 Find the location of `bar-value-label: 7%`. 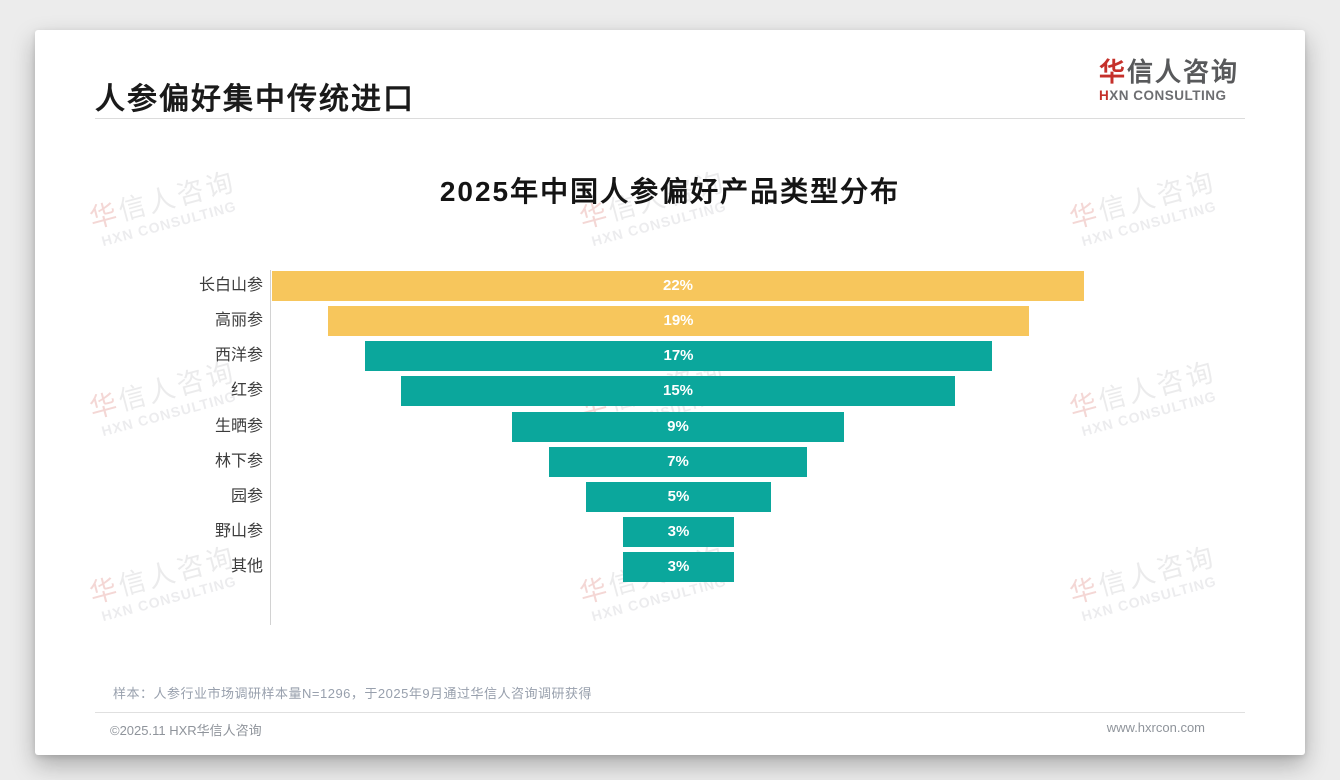

bar-value-label: 7% is located at coordinates (678, 461).